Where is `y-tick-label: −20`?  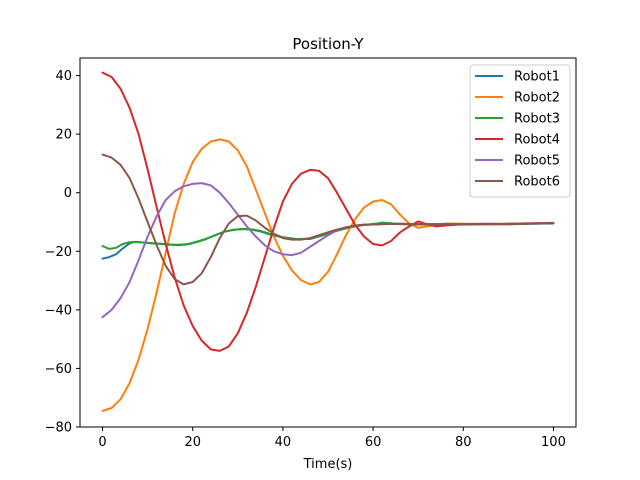
y-tick-label: −20 is located at coordinates (58, 252).